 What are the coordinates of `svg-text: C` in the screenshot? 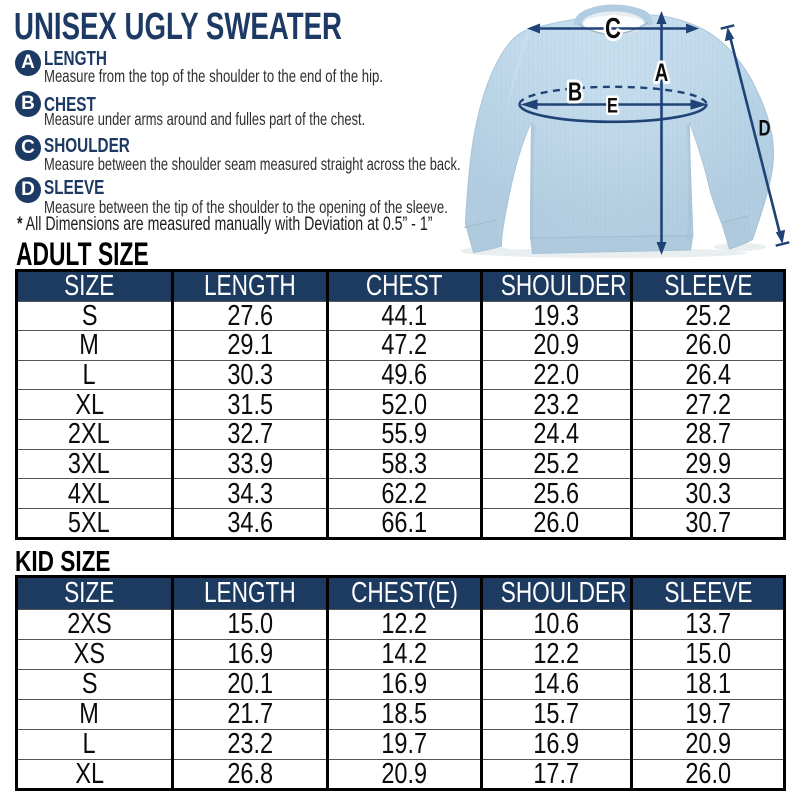 It's located at (613, 29).